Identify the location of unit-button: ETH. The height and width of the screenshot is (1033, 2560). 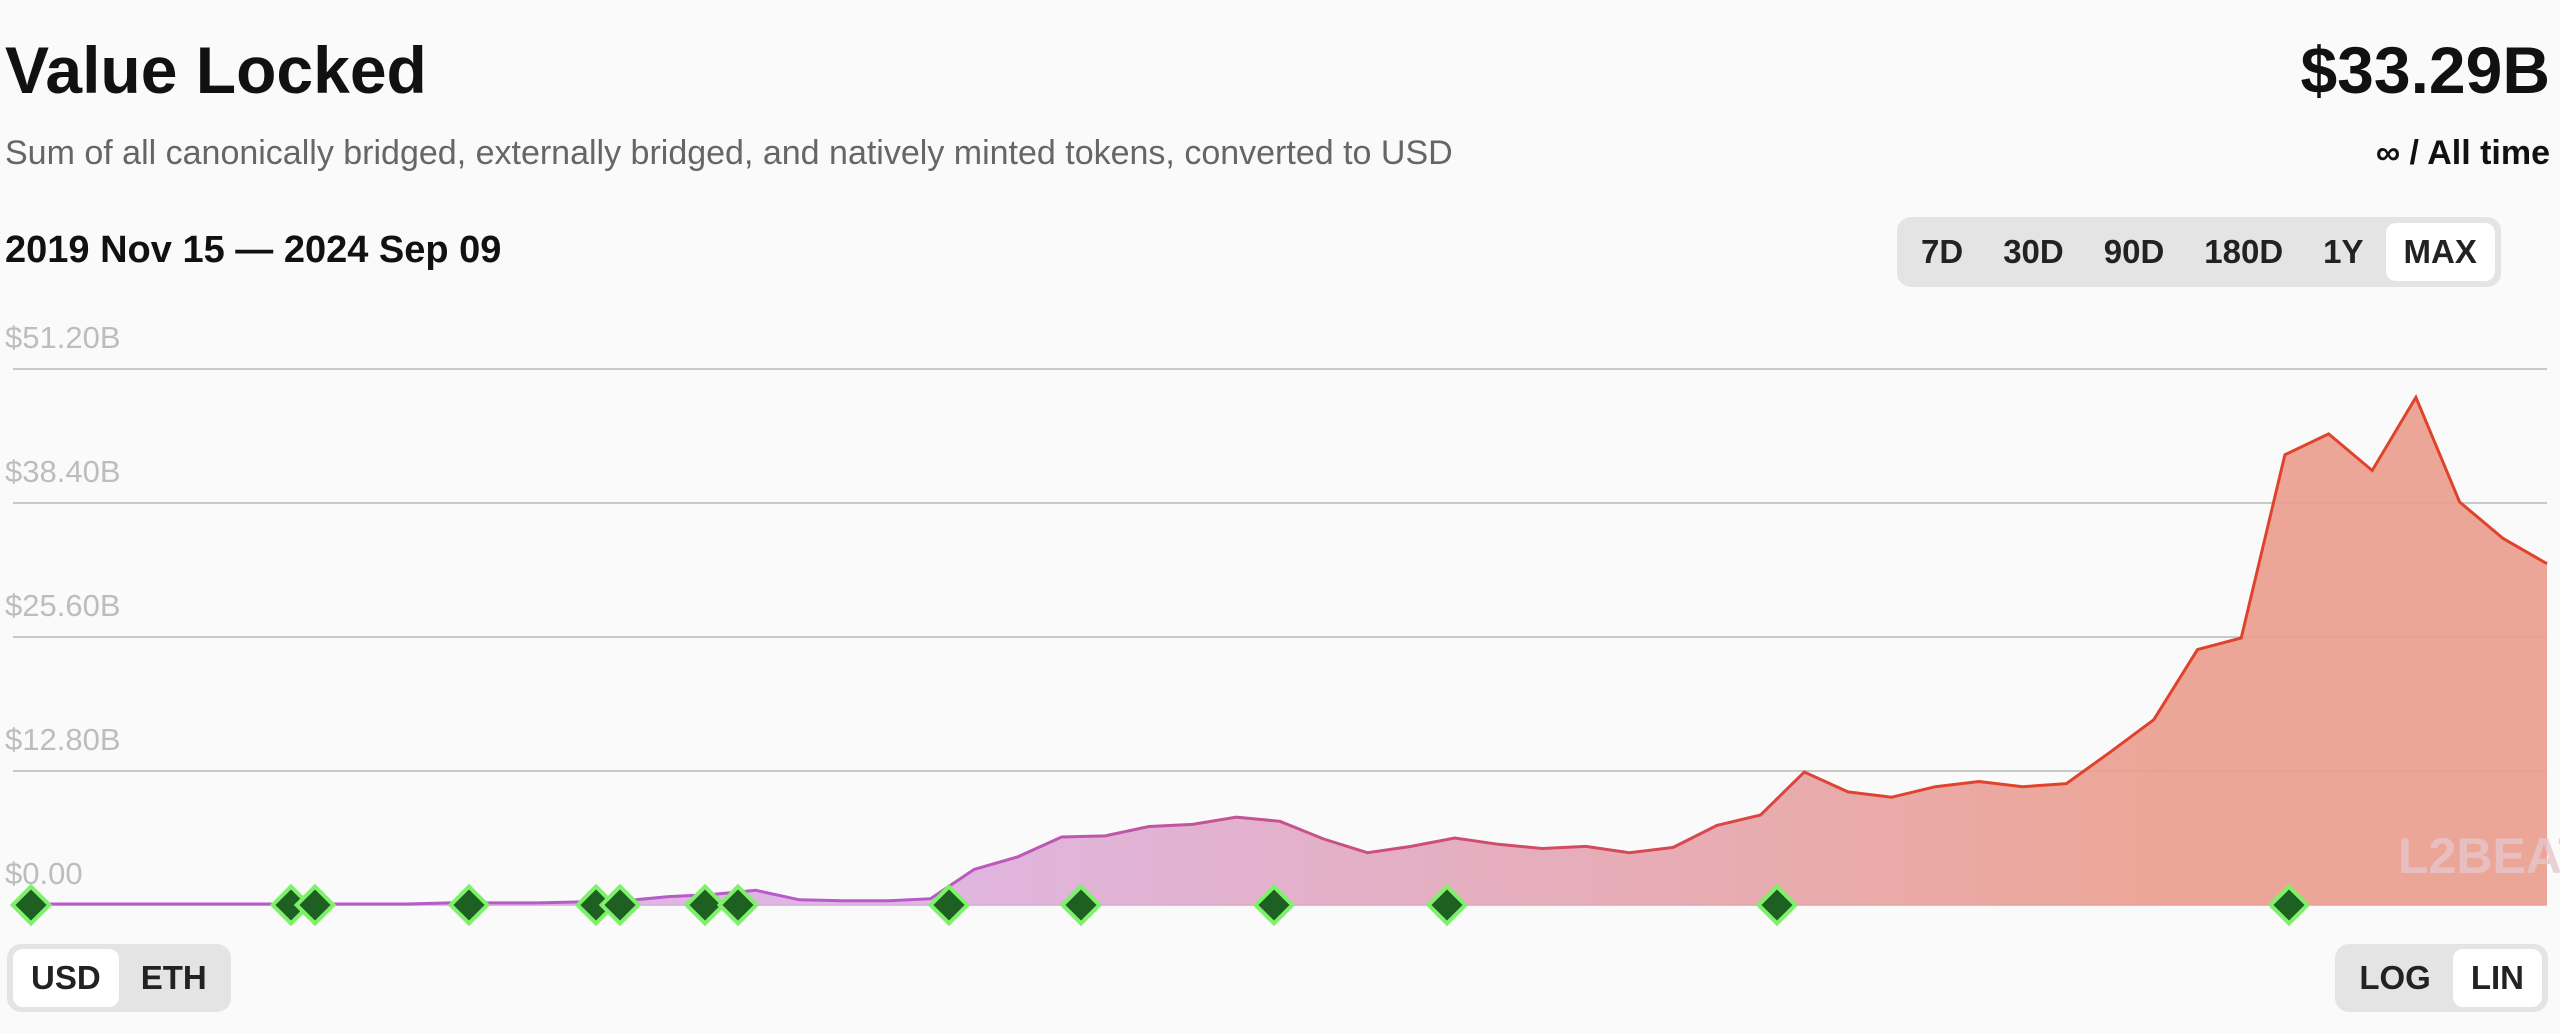
(173, 977).